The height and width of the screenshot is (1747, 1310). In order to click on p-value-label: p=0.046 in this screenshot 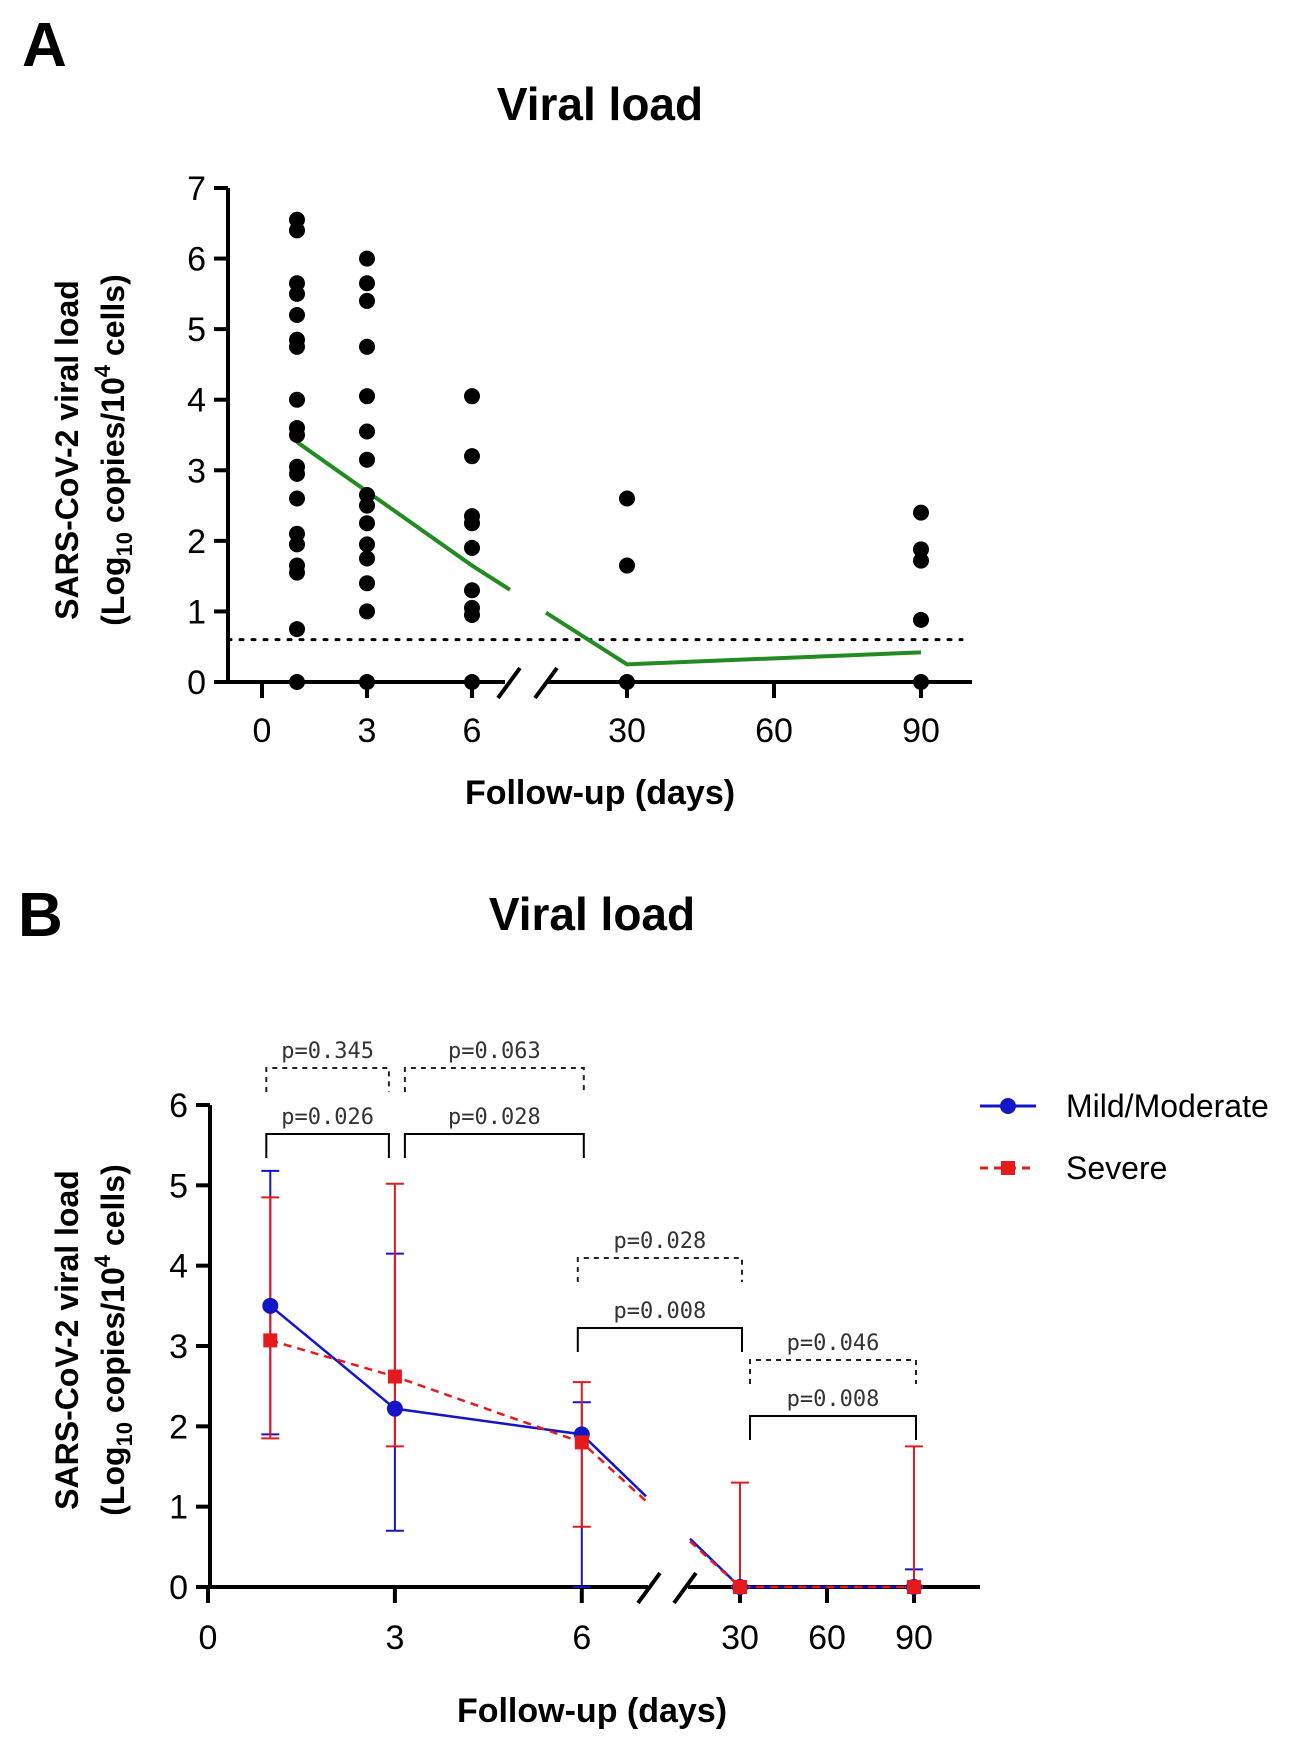, I will do `click(833, 1343)`.